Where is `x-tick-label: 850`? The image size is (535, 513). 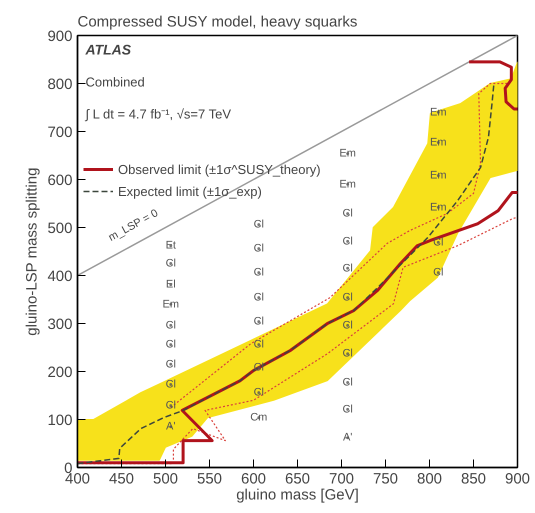
x-tick-label: 850 is located at coordinates (473, 479).